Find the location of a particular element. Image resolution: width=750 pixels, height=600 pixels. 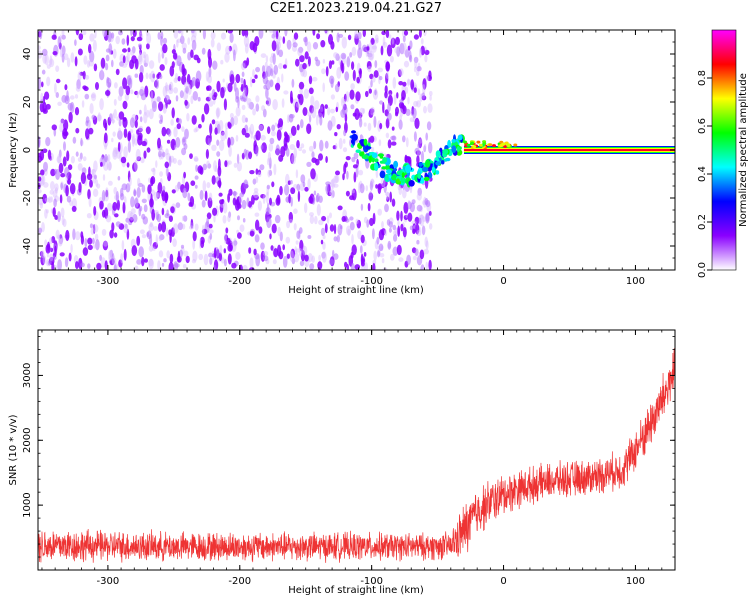

colorbar-tick-label: 0.2 is located at coordinates (702, 222).